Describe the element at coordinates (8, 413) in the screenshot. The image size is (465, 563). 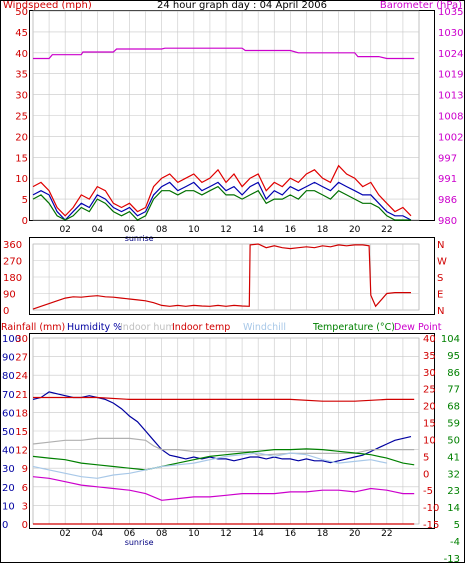
I see `humidity-tick-label: 60` at that location.